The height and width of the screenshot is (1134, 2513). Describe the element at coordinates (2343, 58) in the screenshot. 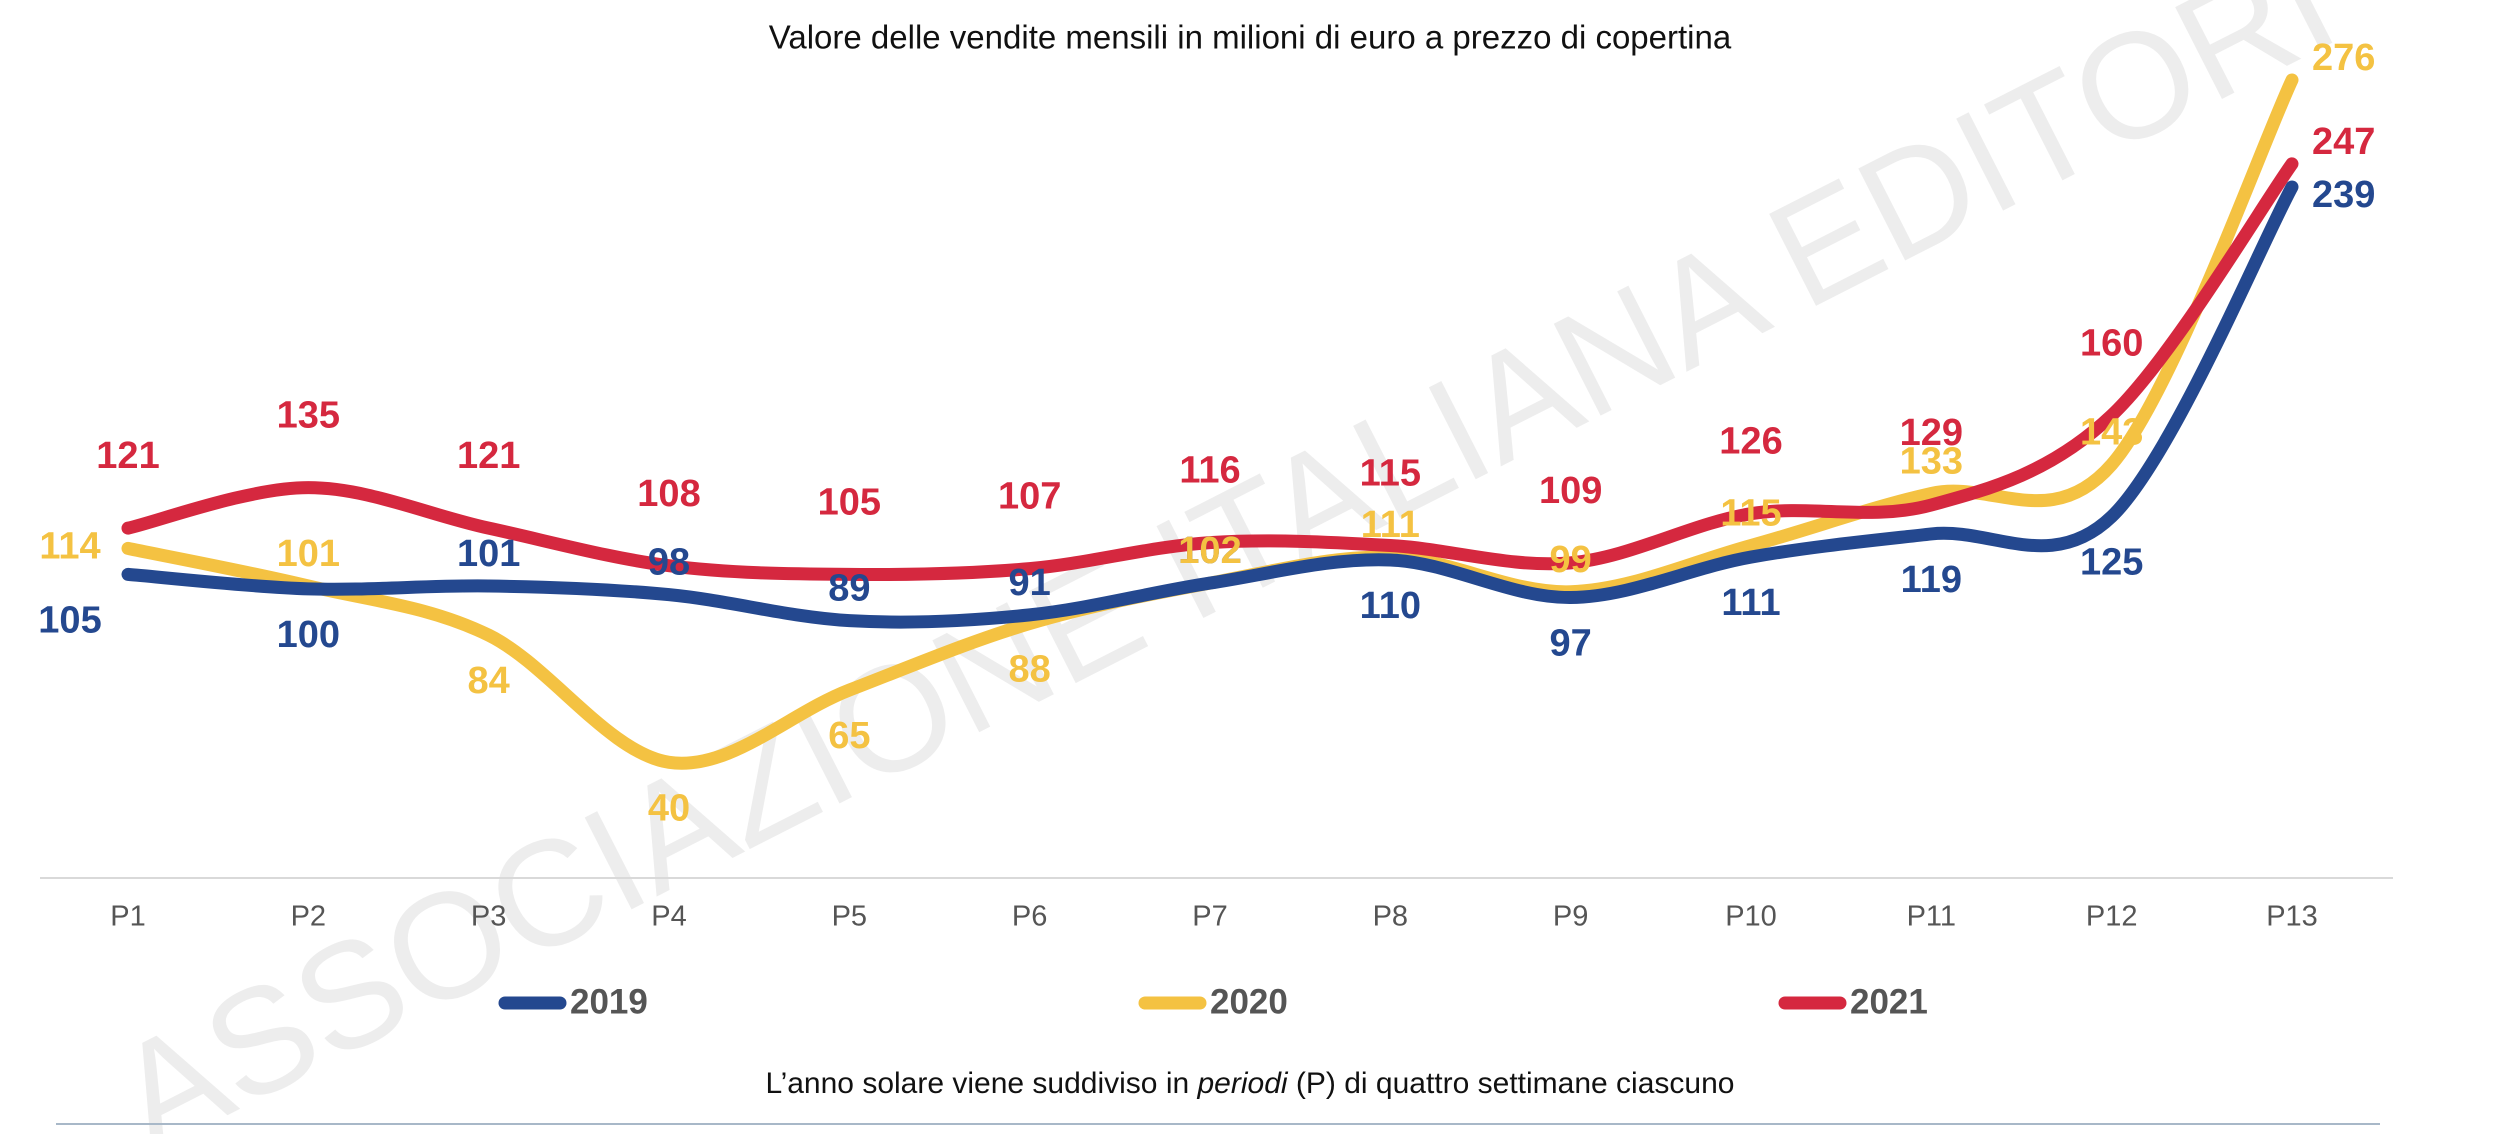

I see `data-label: 276` at that location.